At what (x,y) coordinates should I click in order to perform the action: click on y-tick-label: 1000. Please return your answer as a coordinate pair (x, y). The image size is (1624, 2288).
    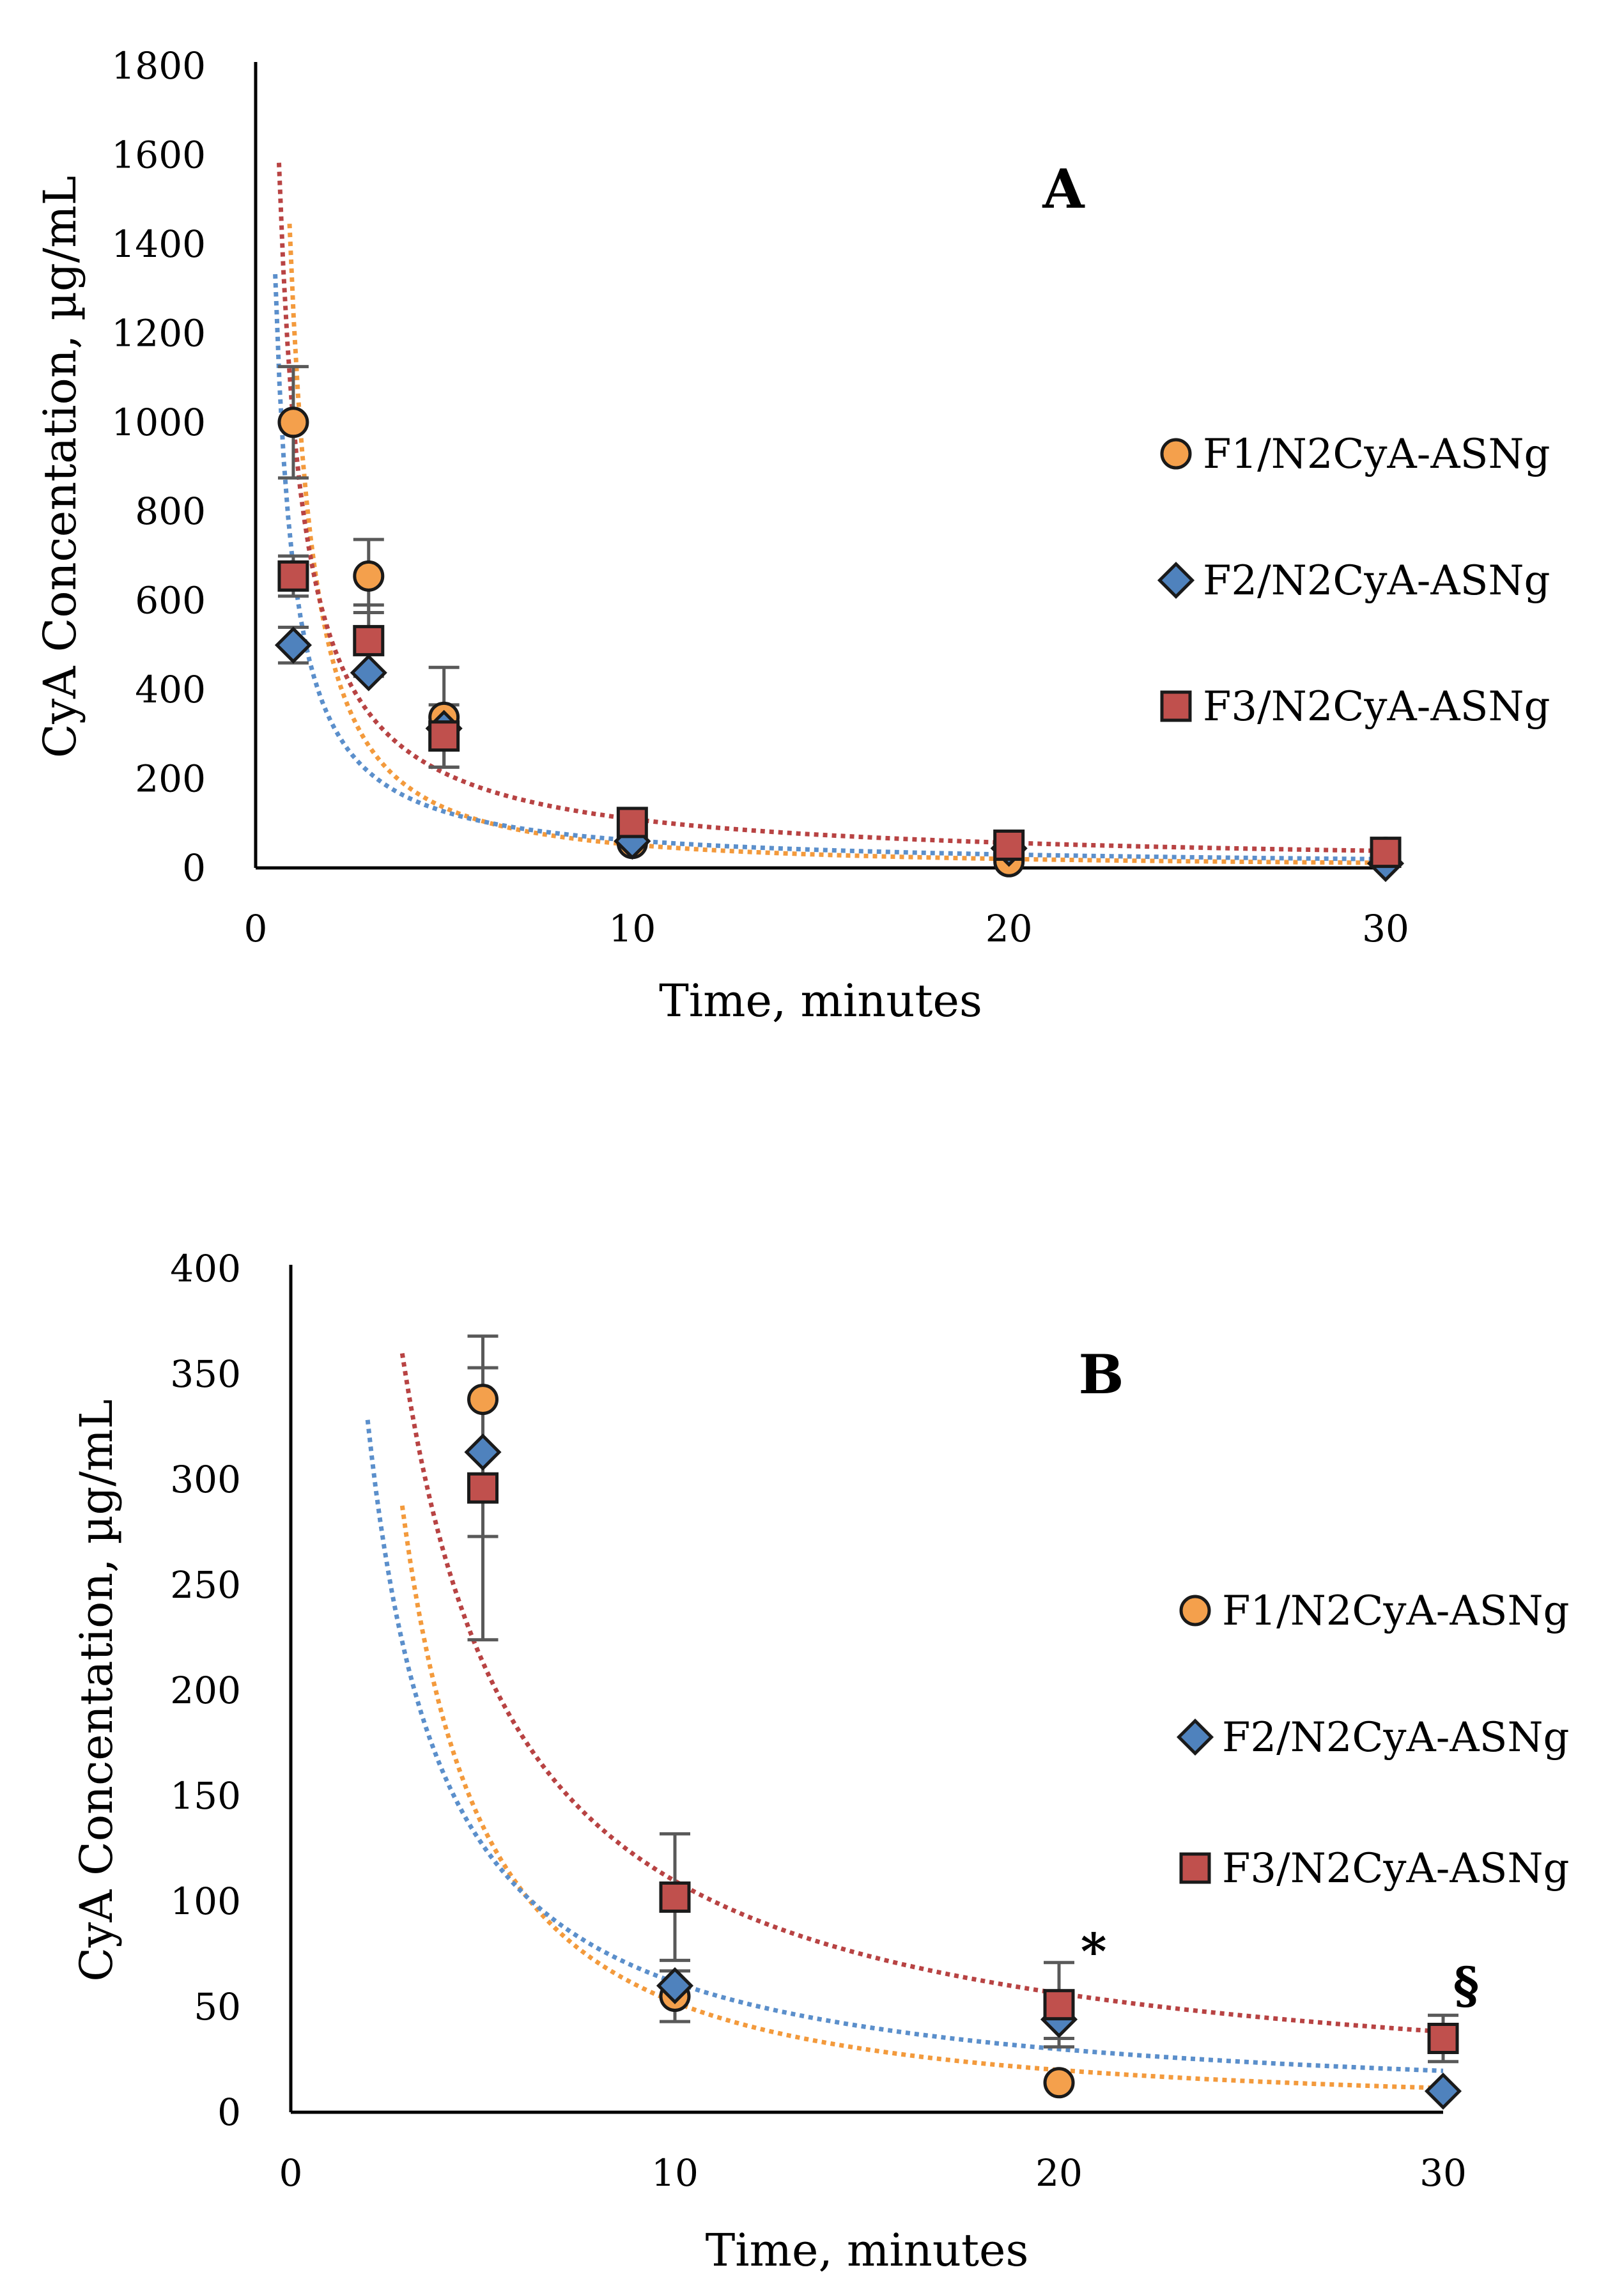
    Looking at the image, I should click on (158, 422).